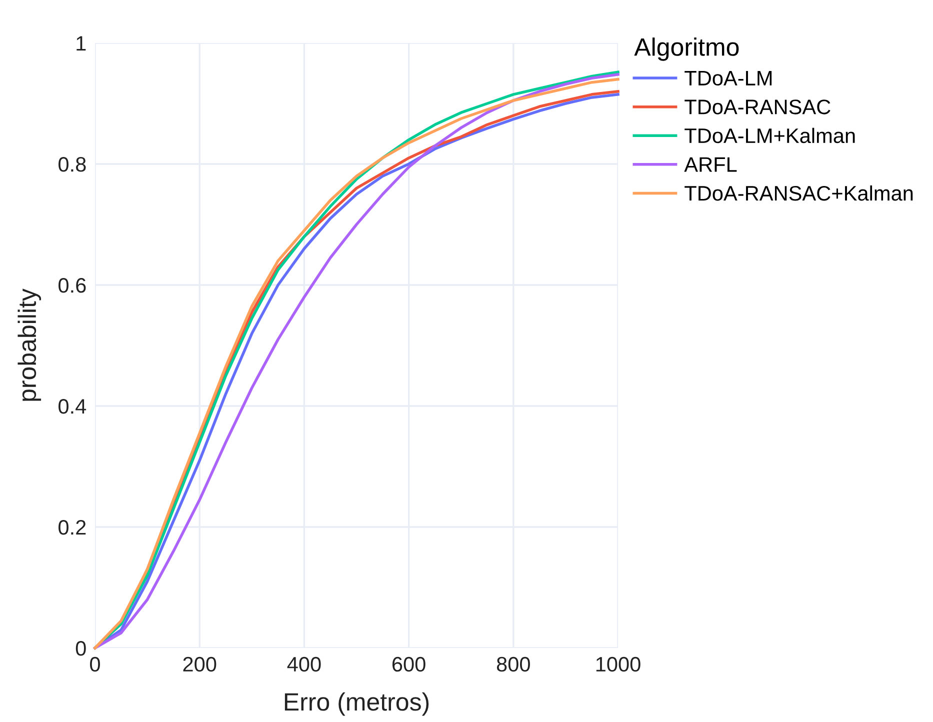 Image resolution: width=933 pixels, height=722 pixels. Describe the element at coordinates (686, 49) in the screenshot. I see `legend-title: Algoritmo` at that location.